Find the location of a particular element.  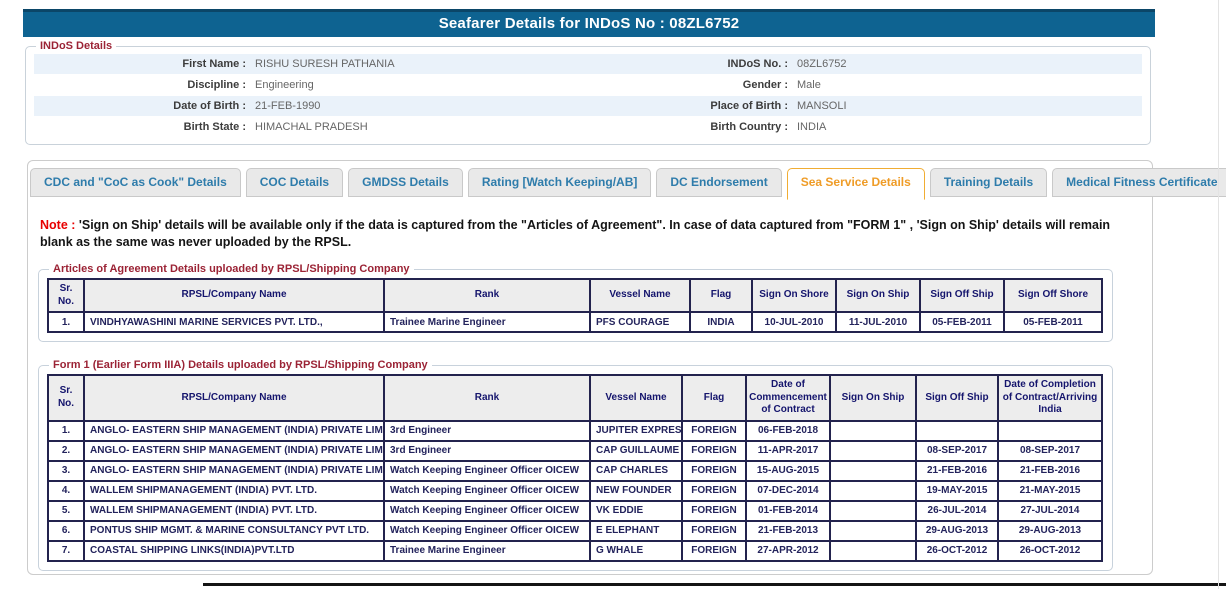

cell: 19-MAY-2015 is located at coordinates (957, 490).